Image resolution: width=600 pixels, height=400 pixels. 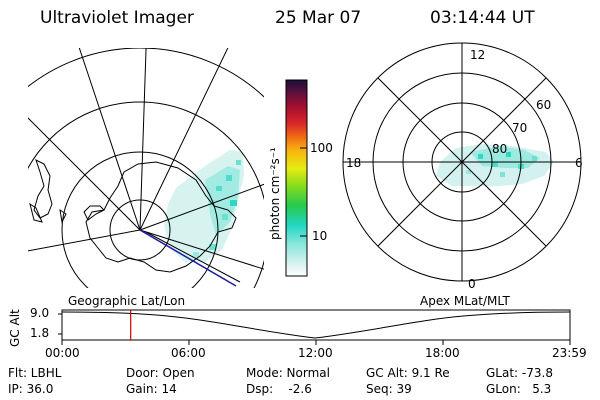 What do you see at coordinates (500, 149) in the screenshot?
I see `mlat-label-80: 80` at bounding box center [500, 149].